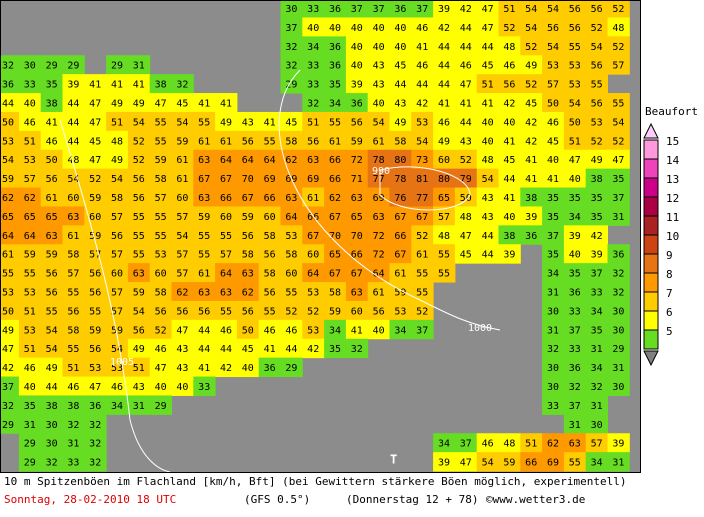 The width and height of the screenshot is (704, 517). What do you see at coordinates (335, 141) in the screenshot?
I see `wind-value: 61` at bounding box center [335, 141].